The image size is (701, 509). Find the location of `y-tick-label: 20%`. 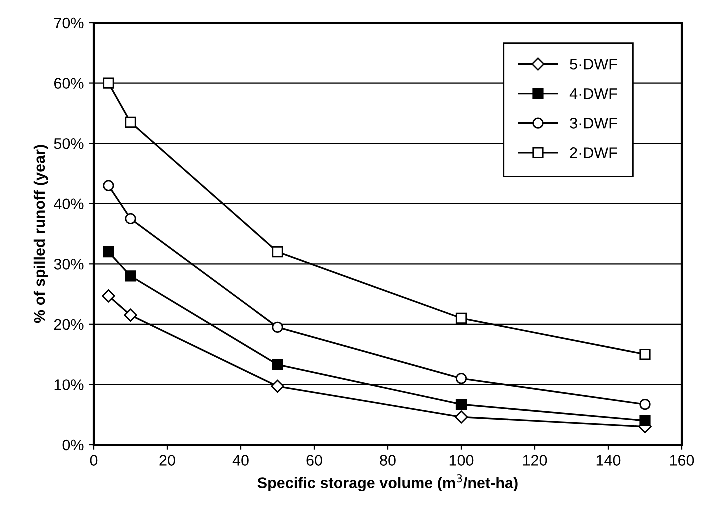

y-tick-label: 20% is located at coordinates (69, 324).